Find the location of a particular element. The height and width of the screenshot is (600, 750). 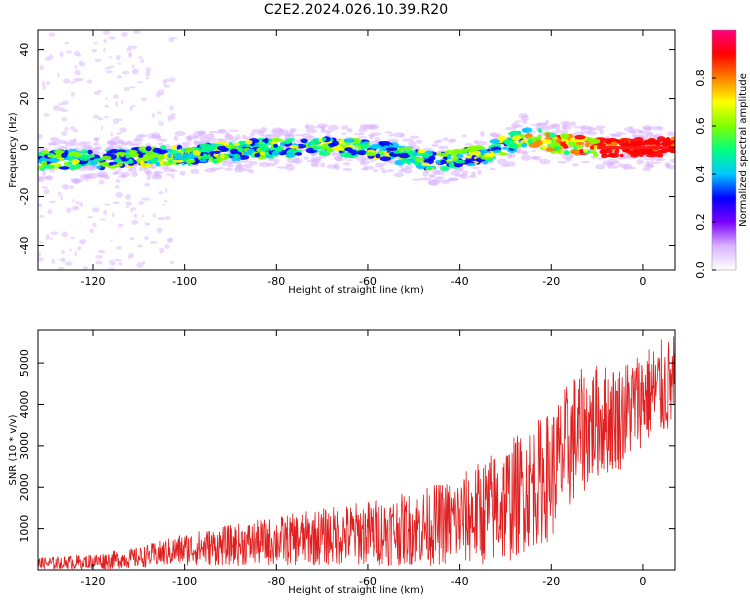

y-tick-label: 0 is located at coordinates (24, 147).